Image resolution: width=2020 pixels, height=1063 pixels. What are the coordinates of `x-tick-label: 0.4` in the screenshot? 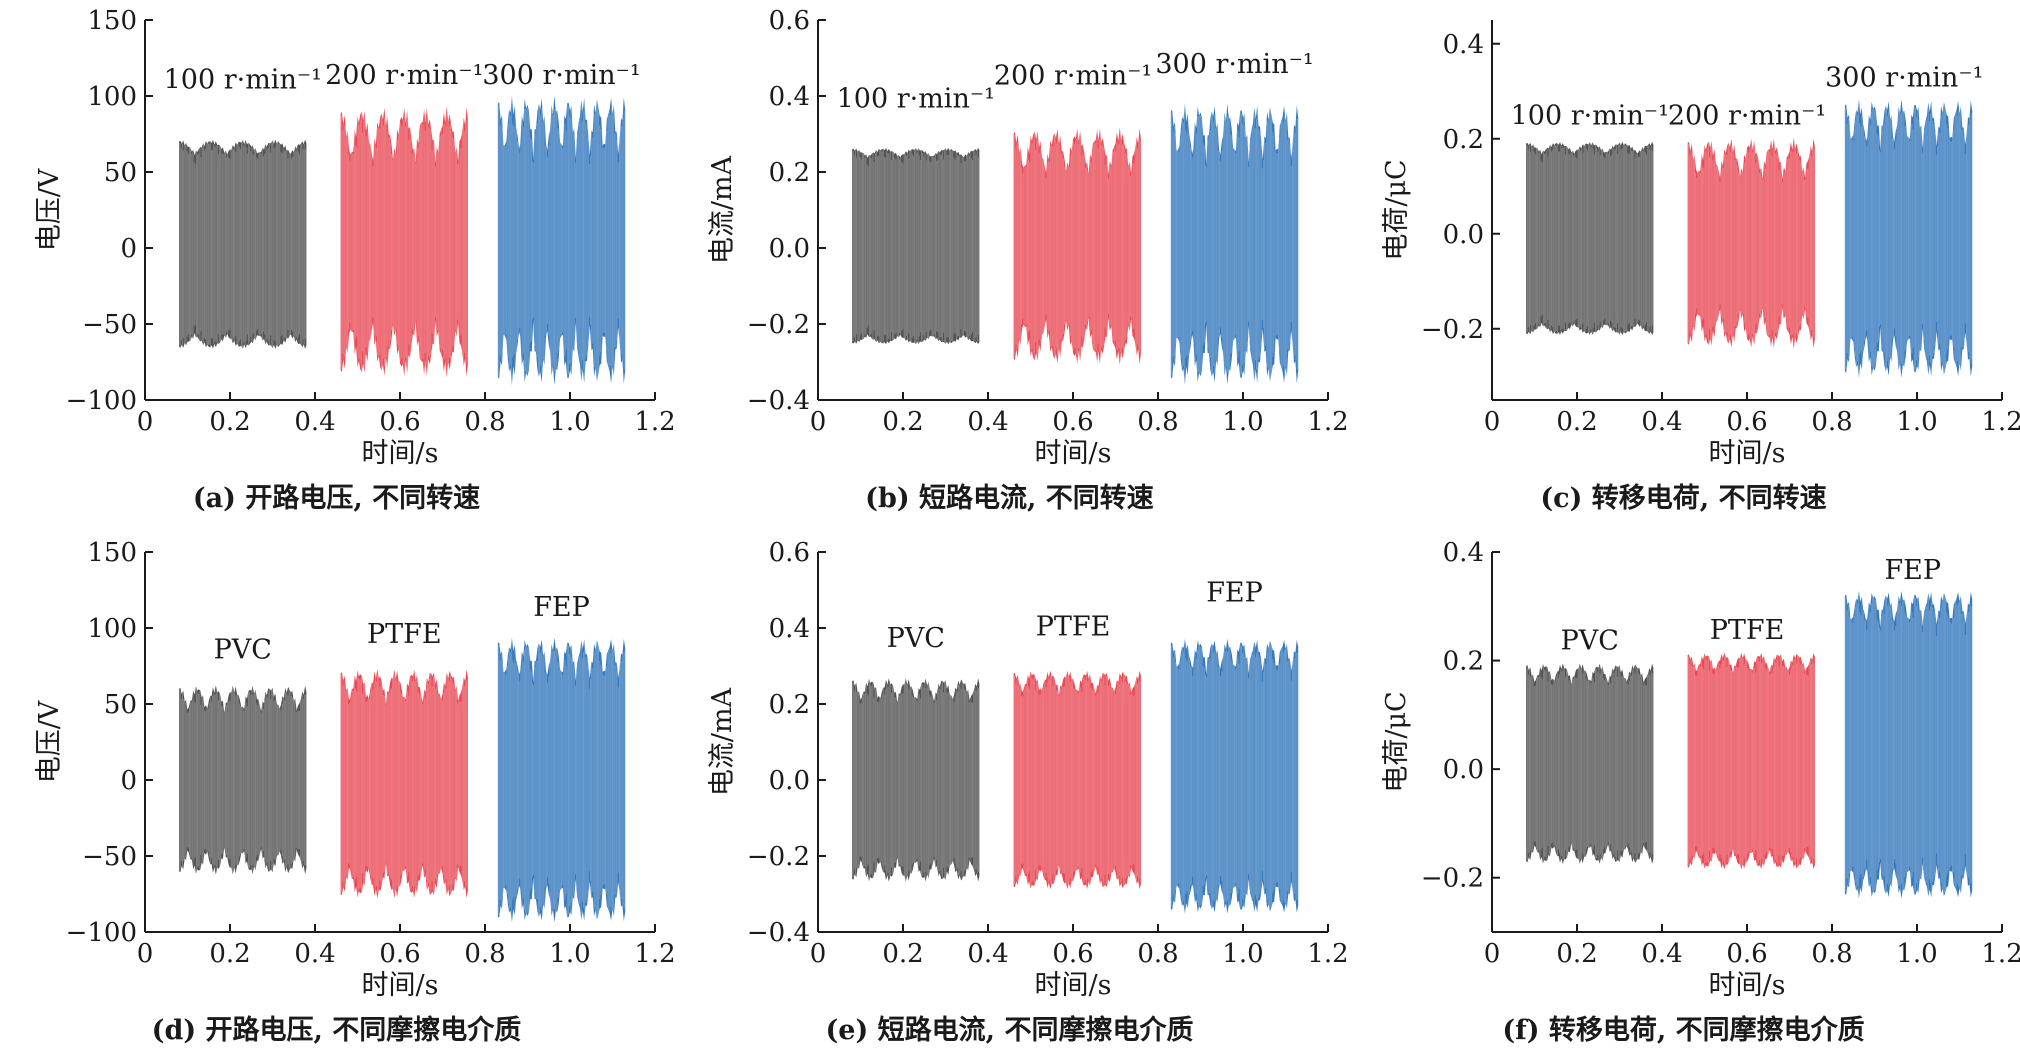 It's located at (314, 422).